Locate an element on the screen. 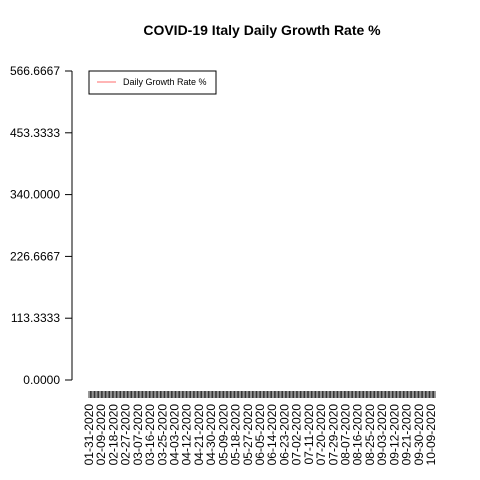  x-tick-label: 07-02-2020 is located at coordinates (297, 435).